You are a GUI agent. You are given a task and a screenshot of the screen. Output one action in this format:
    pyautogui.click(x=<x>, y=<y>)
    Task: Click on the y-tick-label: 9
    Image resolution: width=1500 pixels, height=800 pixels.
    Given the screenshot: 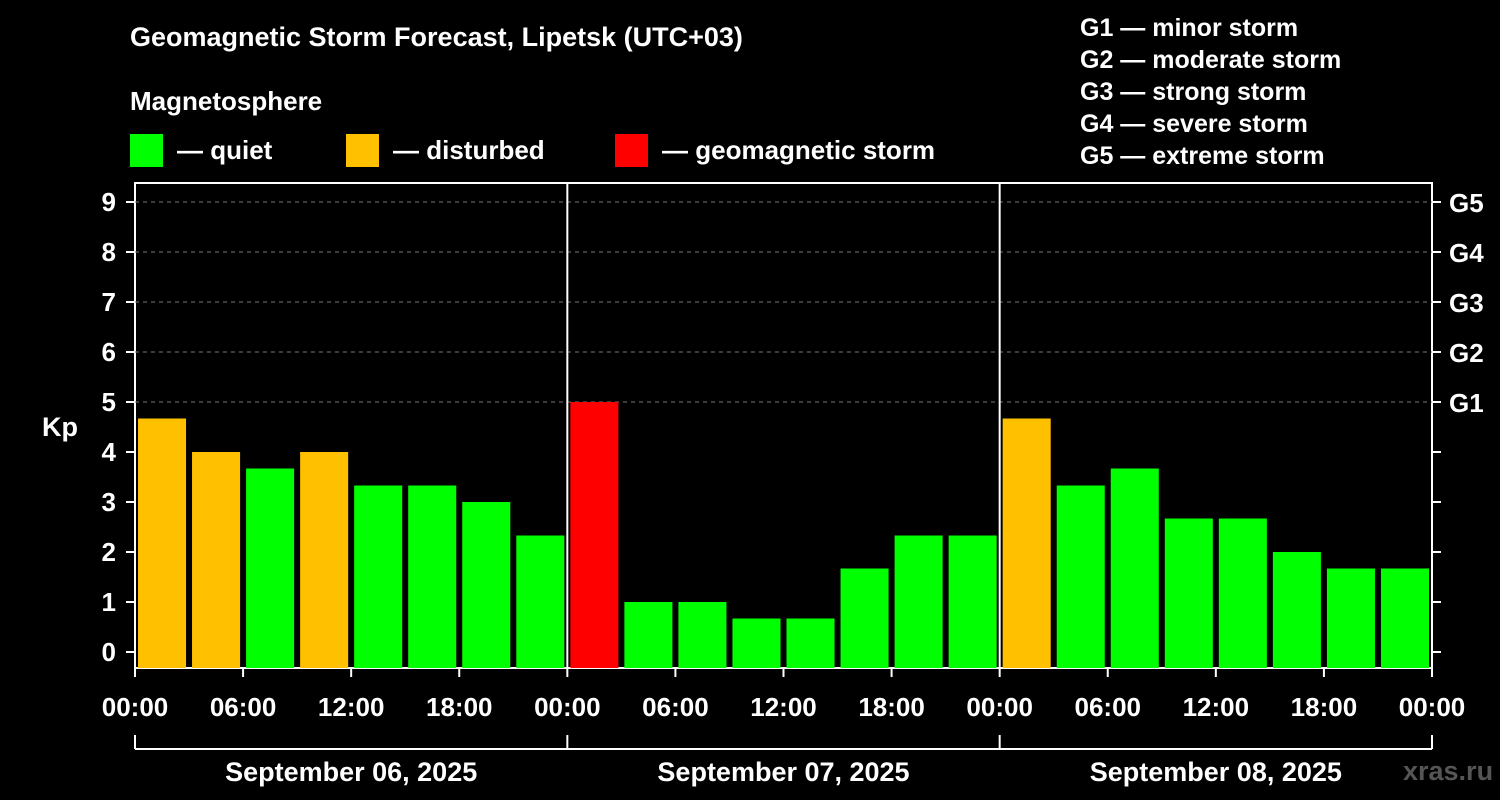 What is the action you would take?
    pyautogui.click(x=109, y=202)
    